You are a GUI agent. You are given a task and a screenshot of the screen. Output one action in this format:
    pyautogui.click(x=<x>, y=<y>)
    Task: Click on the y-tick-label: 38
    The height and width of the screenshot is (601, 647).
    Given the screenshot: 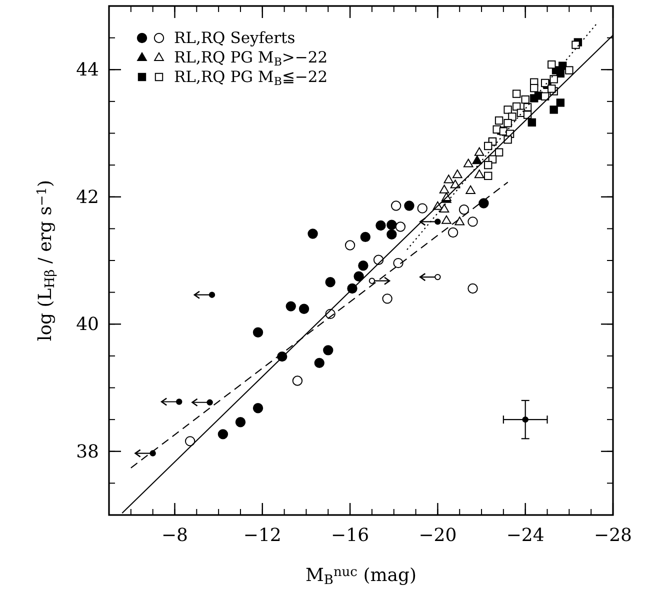 What is the action you would take?
    pyautogui.click(x=87, y=451)
    